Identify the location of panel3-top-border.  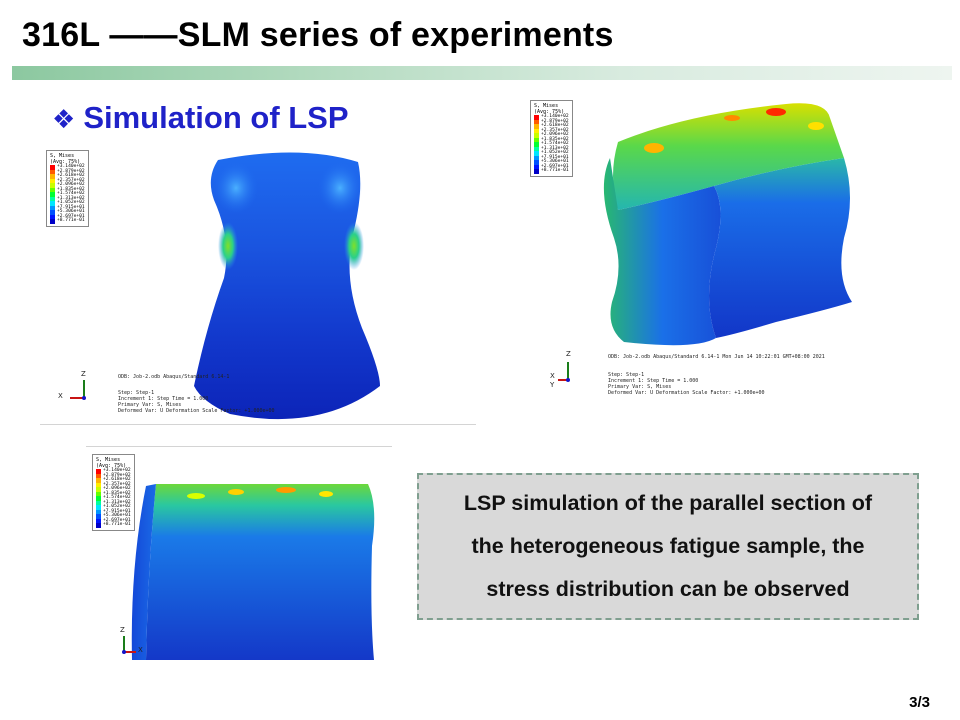
(239, 446).